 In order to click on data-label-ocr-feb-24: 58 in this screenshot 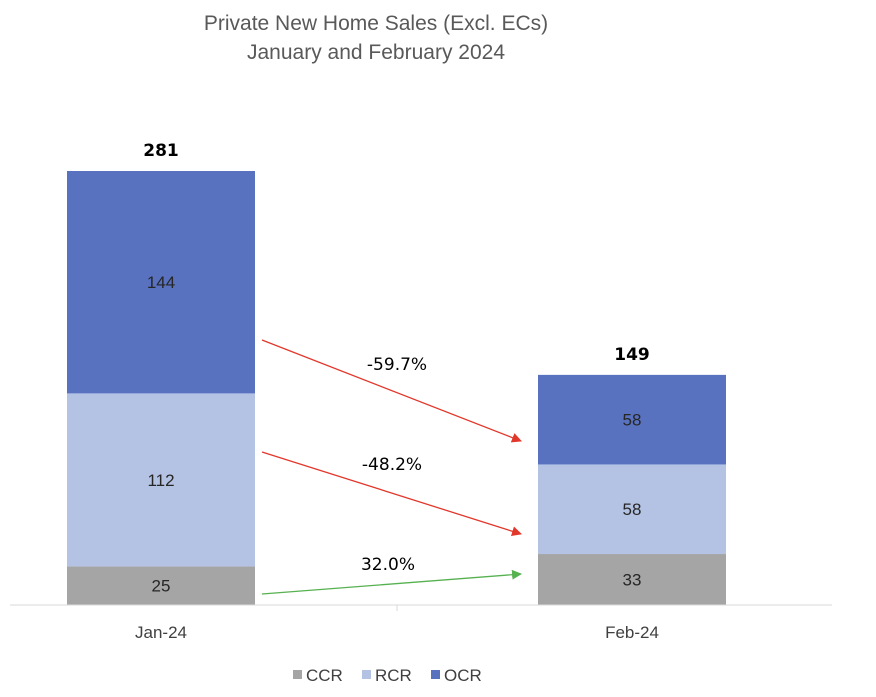, I will do `click(632, 420)`.